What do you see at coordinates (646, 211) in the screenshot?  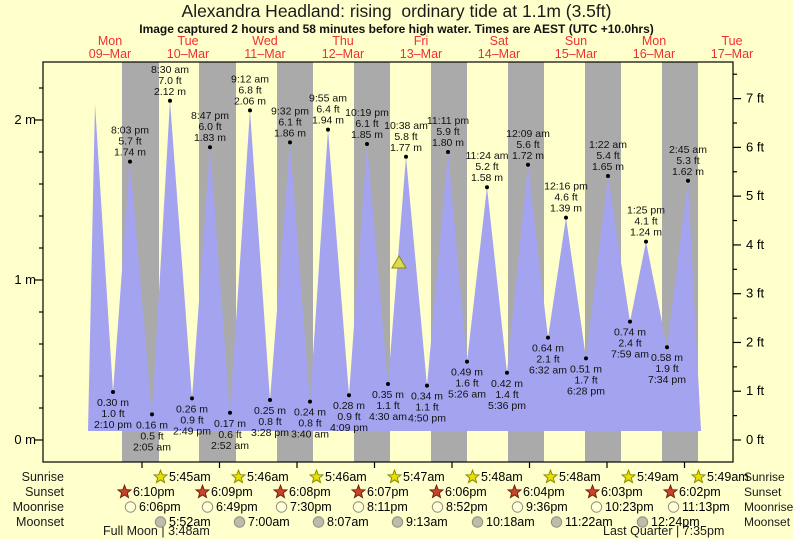 I see `high-tide-label: 1:25 pm` at bounding box center [646, 211].